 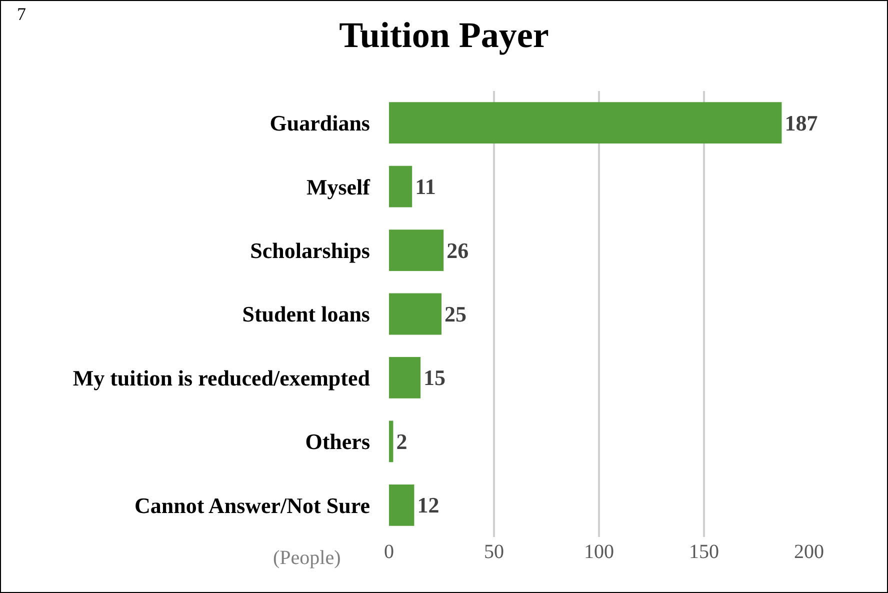 I want to click on data-label: 12, so click(x=428, y=505).